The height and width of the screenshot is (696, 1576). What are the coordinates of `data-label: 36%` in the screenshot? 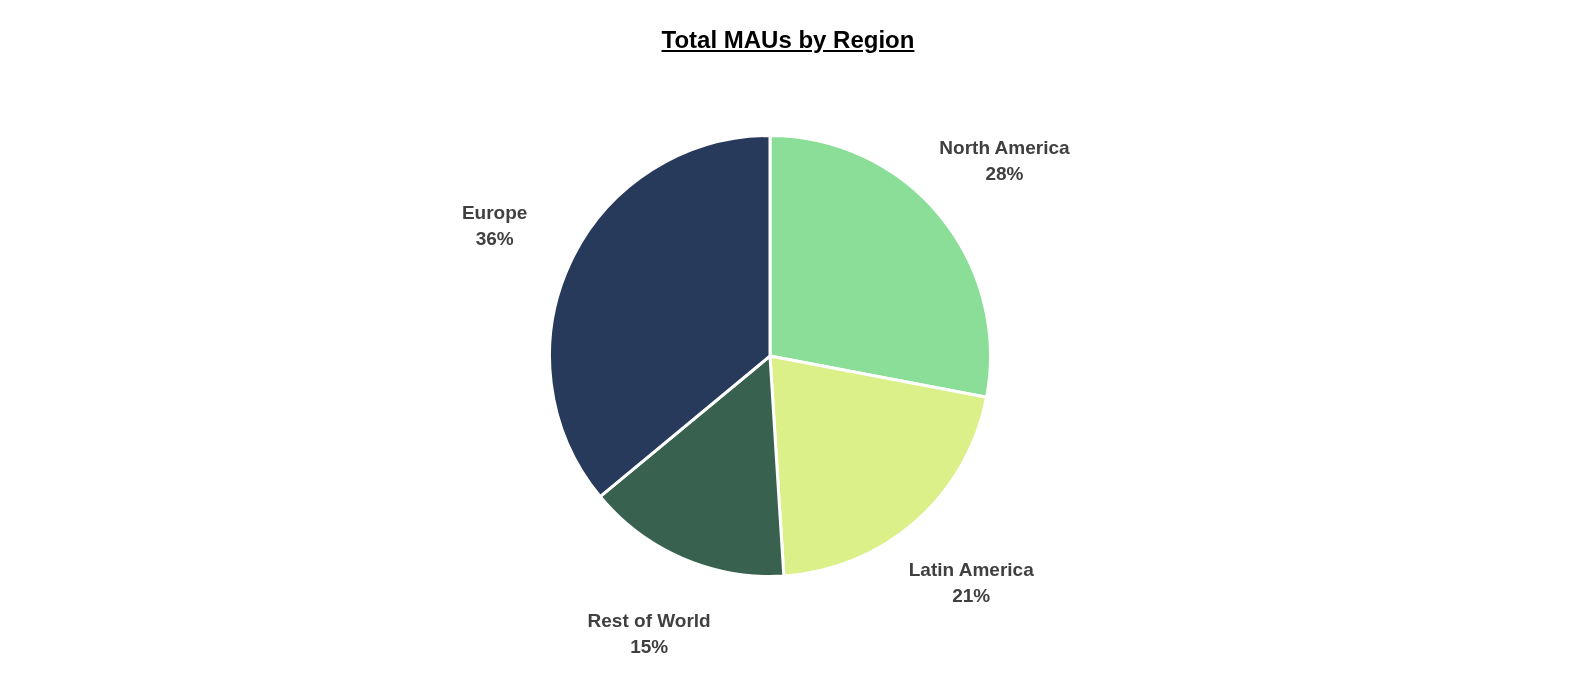 It's located at (494, 238).